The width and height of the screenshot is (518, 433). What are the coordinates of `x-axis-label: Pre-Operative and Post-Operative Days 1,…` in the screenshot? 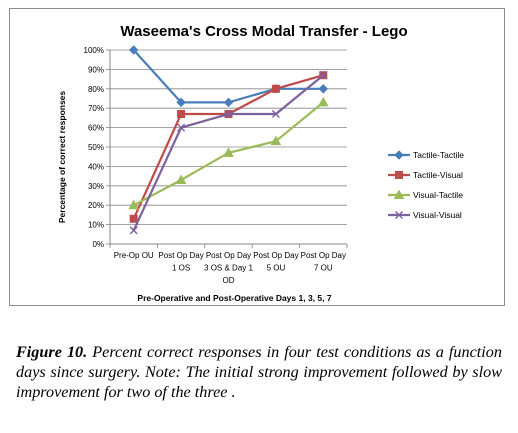 It's located at (234, 298).